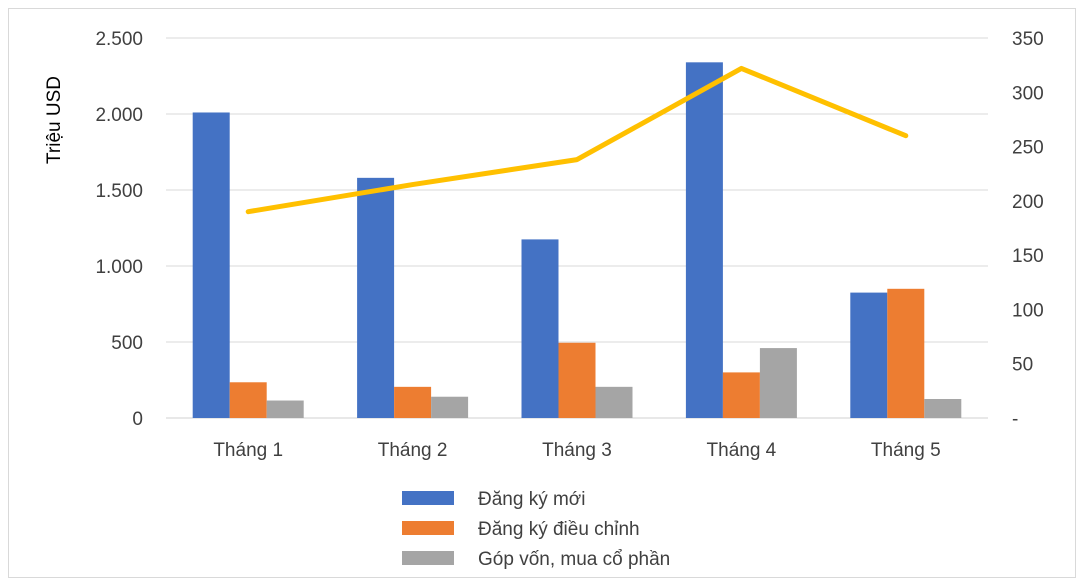 The width and height of the screenshot is (1083, 578). Describe the element at coordinates (906, 450) in the screenshot. I see `x-tick-label: Tháng 5` at that location.